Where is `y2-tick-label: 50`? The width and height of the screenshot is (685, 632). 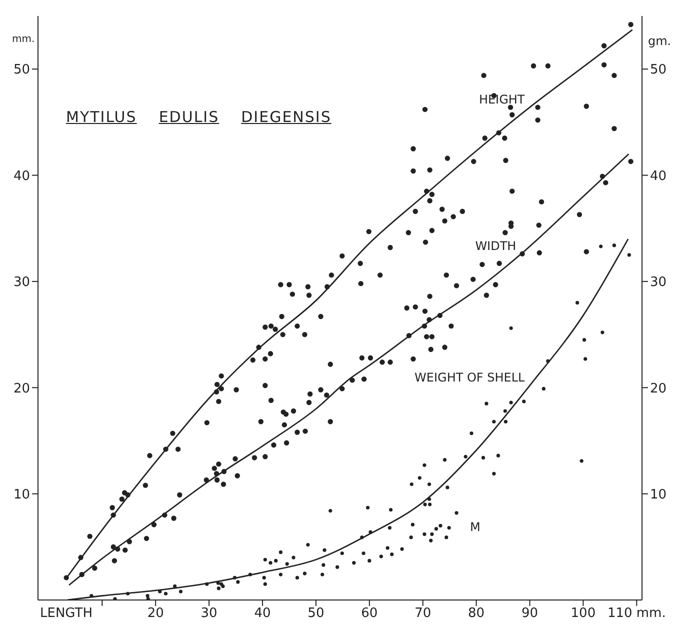
y2-tick-label: 50 is located at coordinates (658, 70).